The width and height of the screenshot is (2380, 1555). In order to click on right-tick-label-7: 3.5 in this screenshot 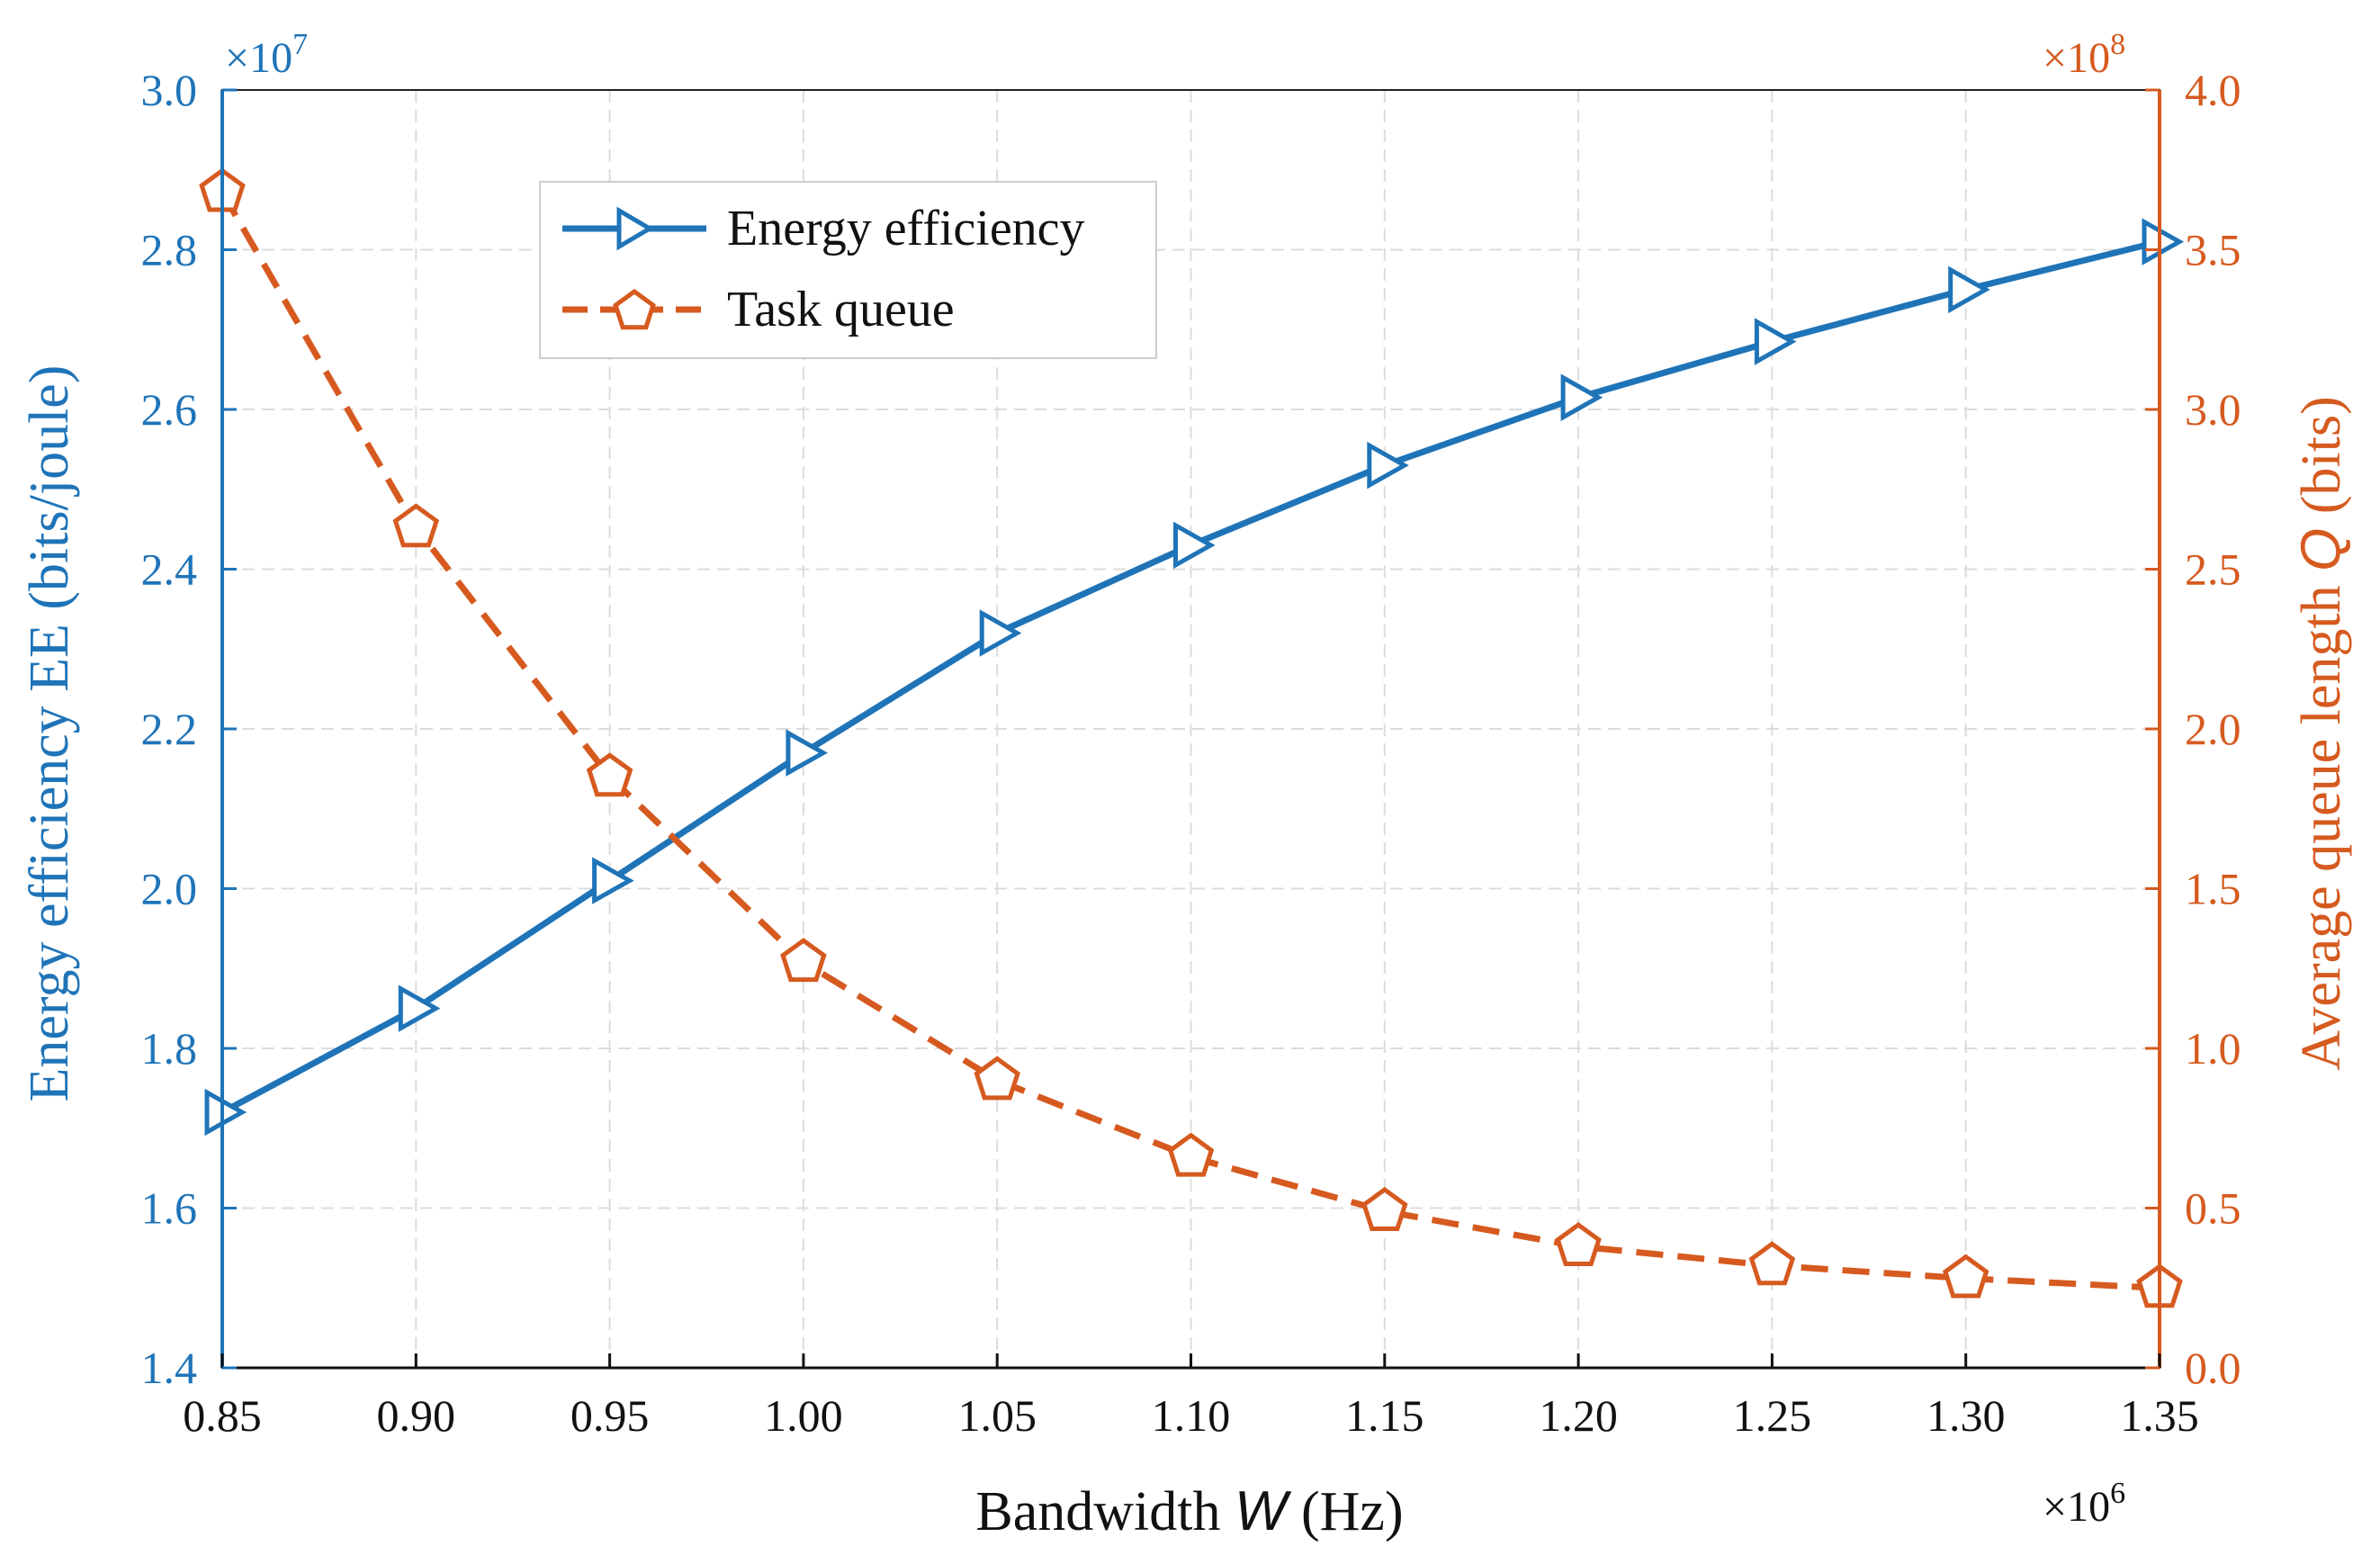, I will do `click(2213, 250)`.